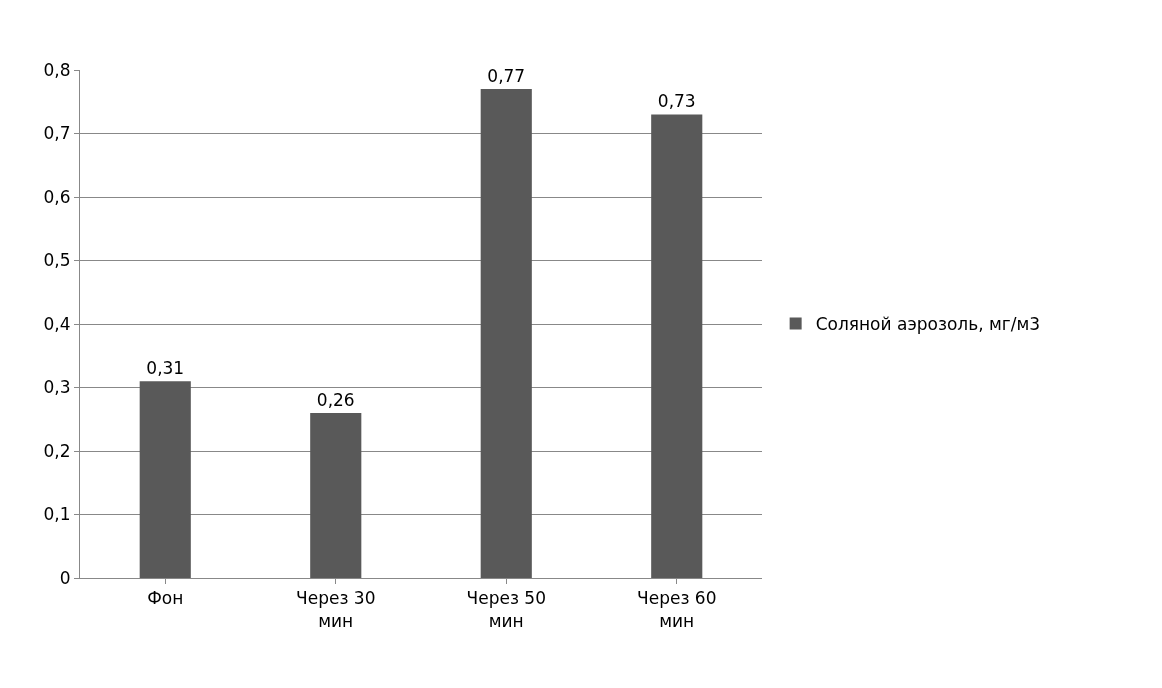  What do you see at coordinates (165, 598) in the screenshot?
I see `x-tick-label: Фон` at bounding box center [165, 598].